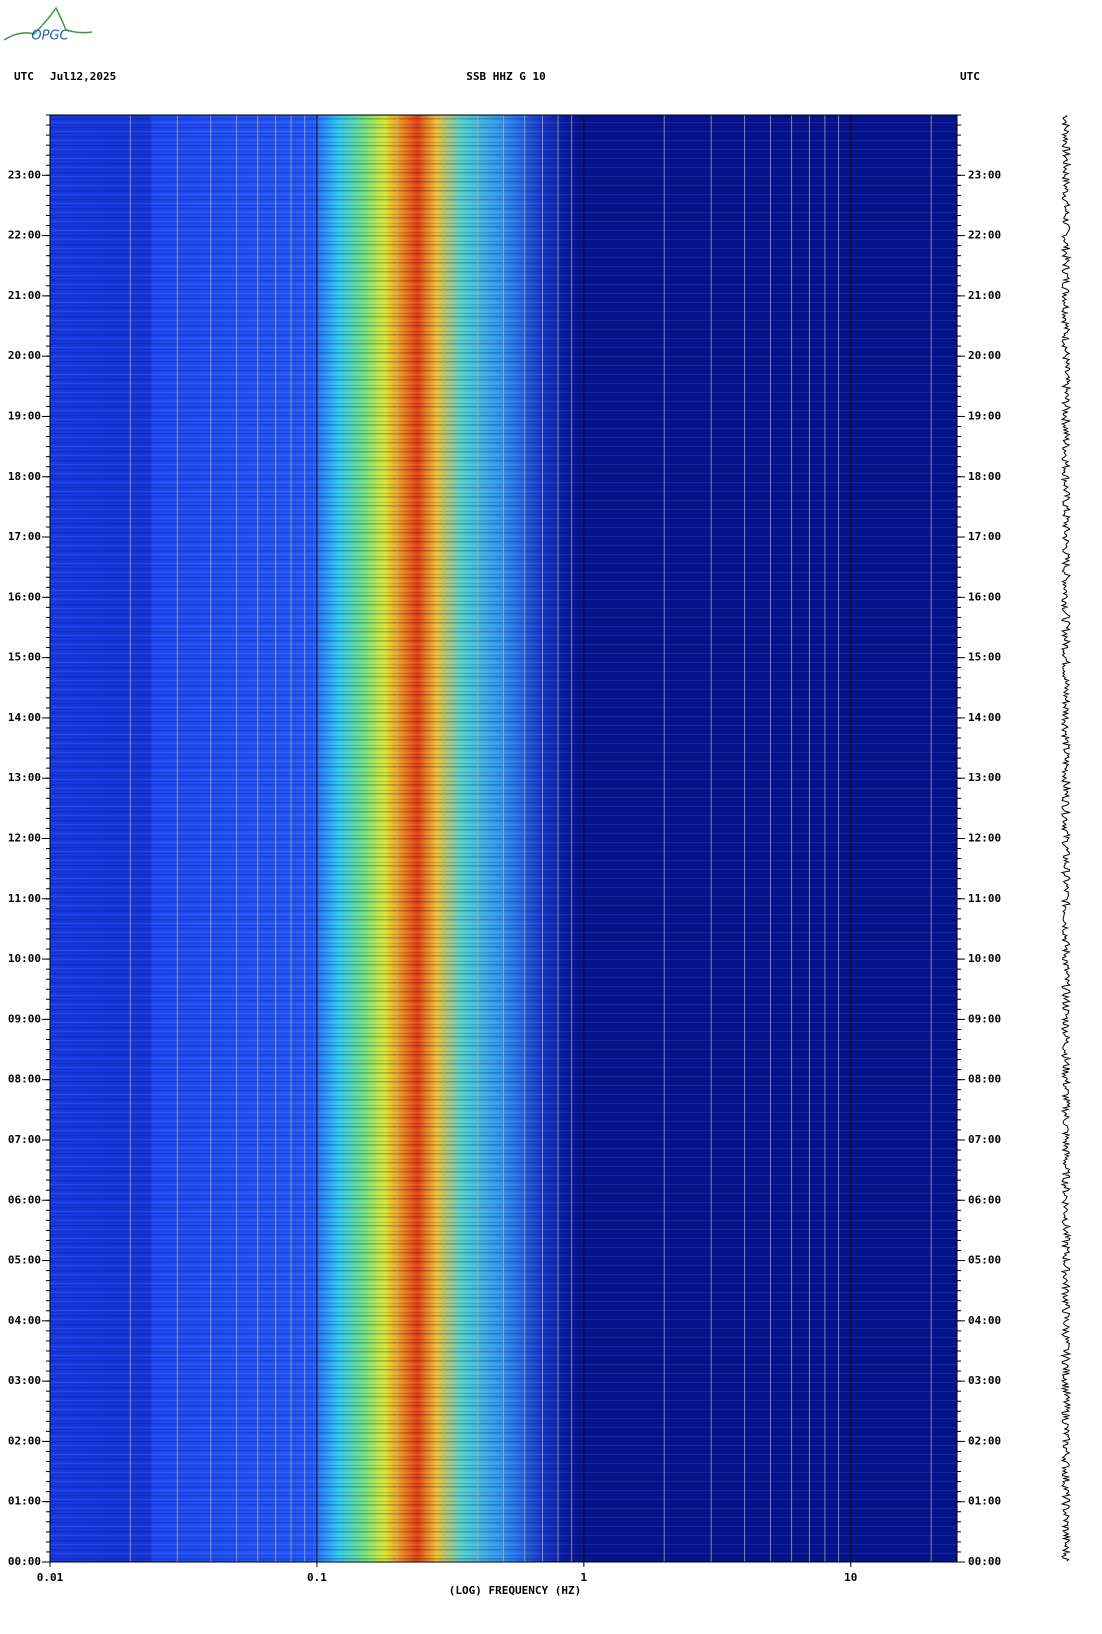 Image resolution: width=1102 pixels, height=1634 pixels. Describe the element at coordinates (515, 1590) in the screenshot. I see `x-axis-label: (LOG) FREQUENCY (HZ)` at that location.